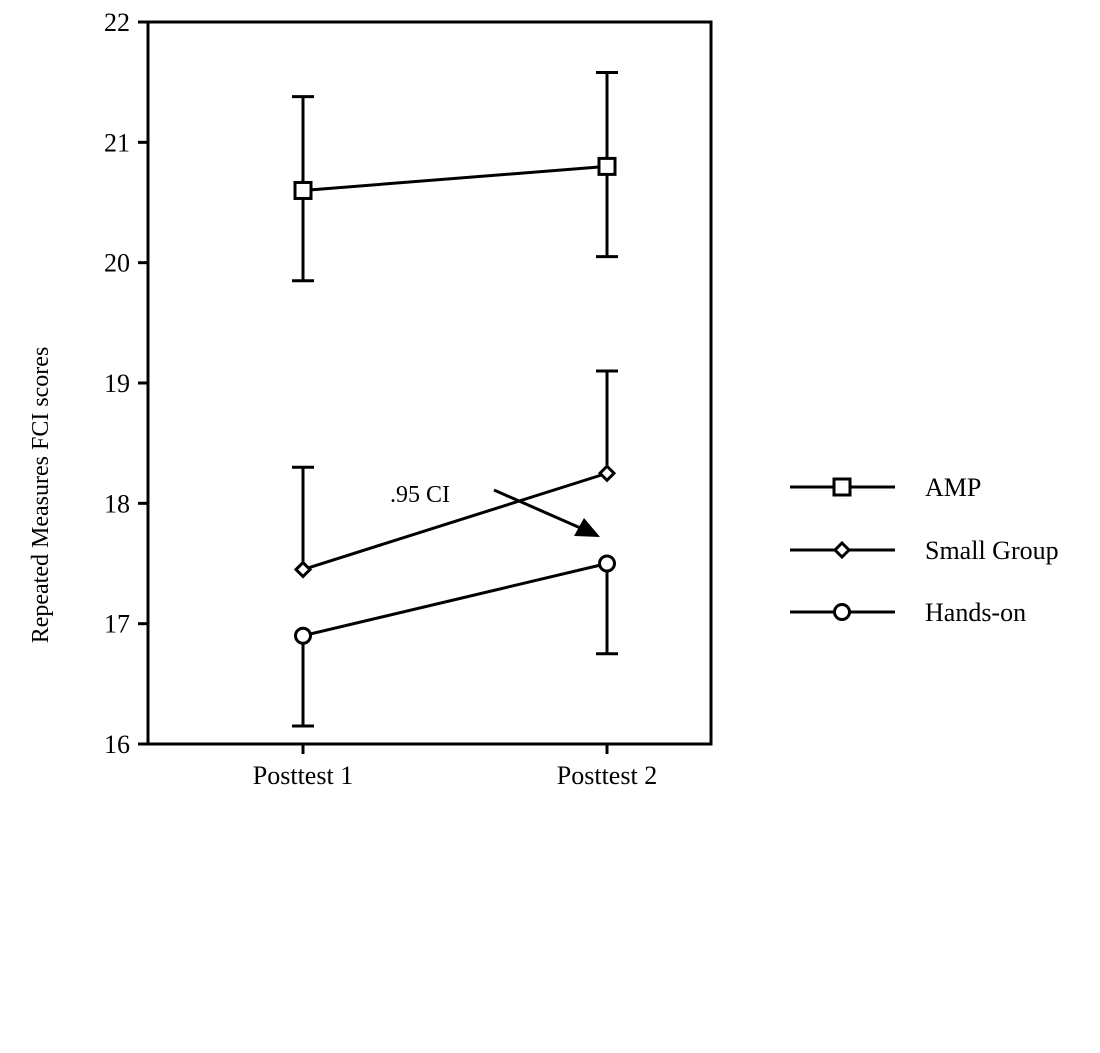 The width and height of the screenshot is (1100, 1053). Describe the element at coordinates (455, 767) in the screenshot. I see `x-axis: Posttest 1 Posttest 2` at that location.